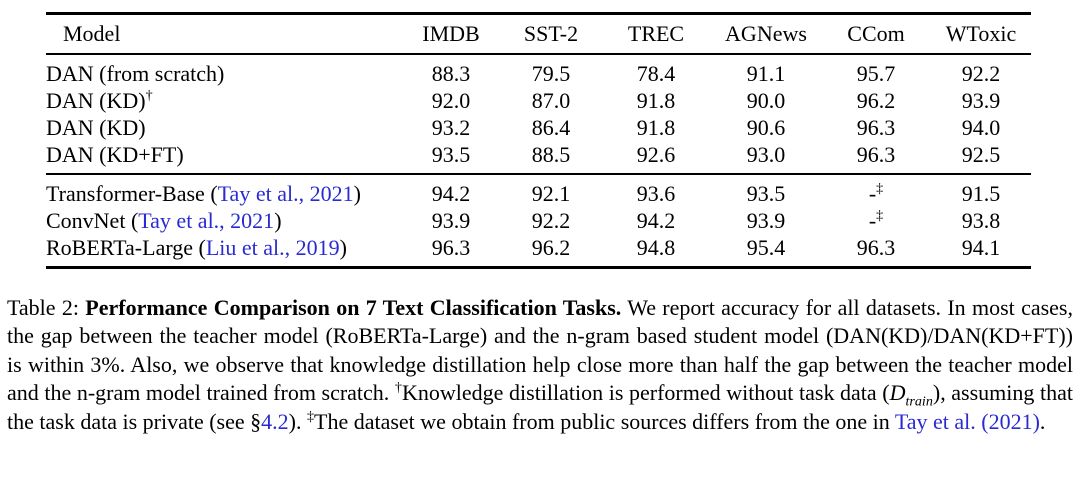  Describe the element at coordinates (223, 100) in the screenshot. I see `model-name: DAN (KD)†` at that location.